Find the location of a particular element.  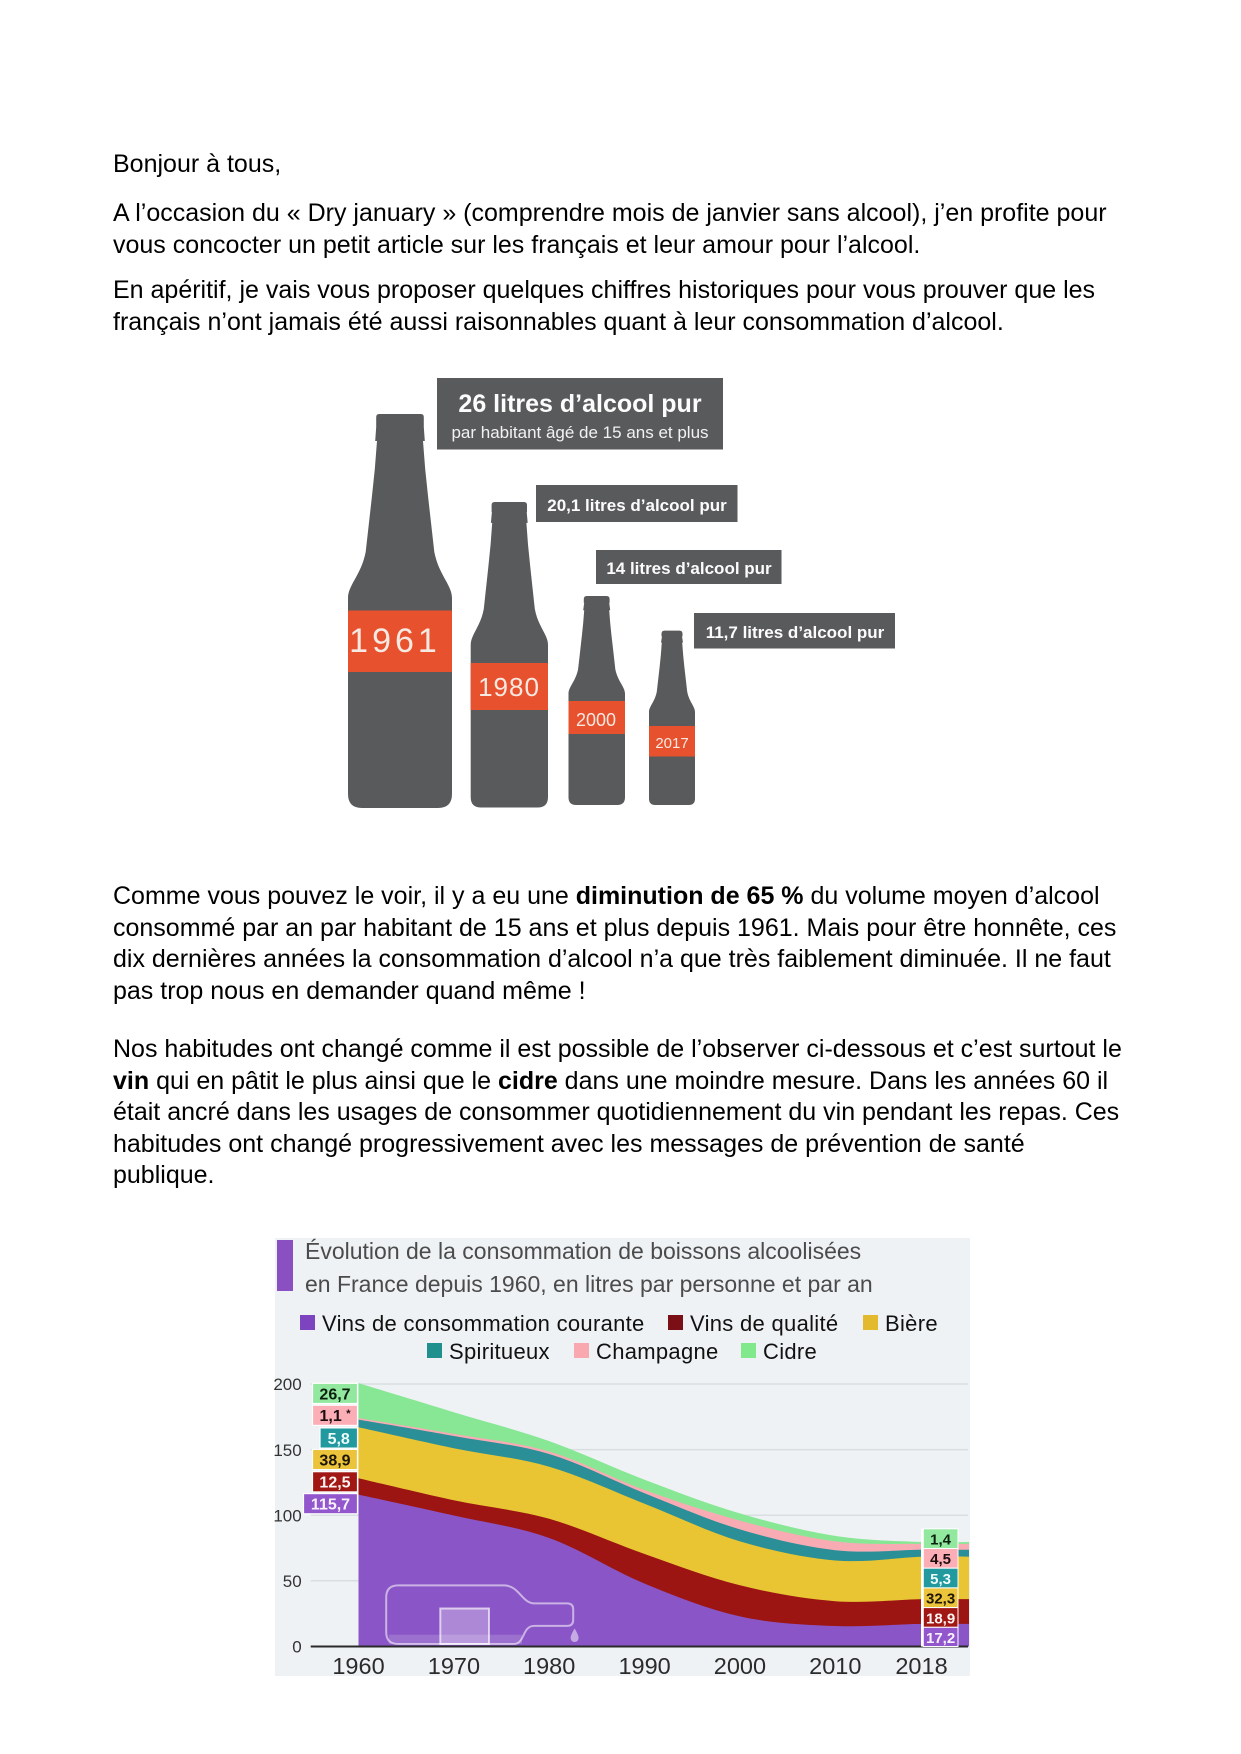

svg-text: 1961 is located at coordinates (395, 641).